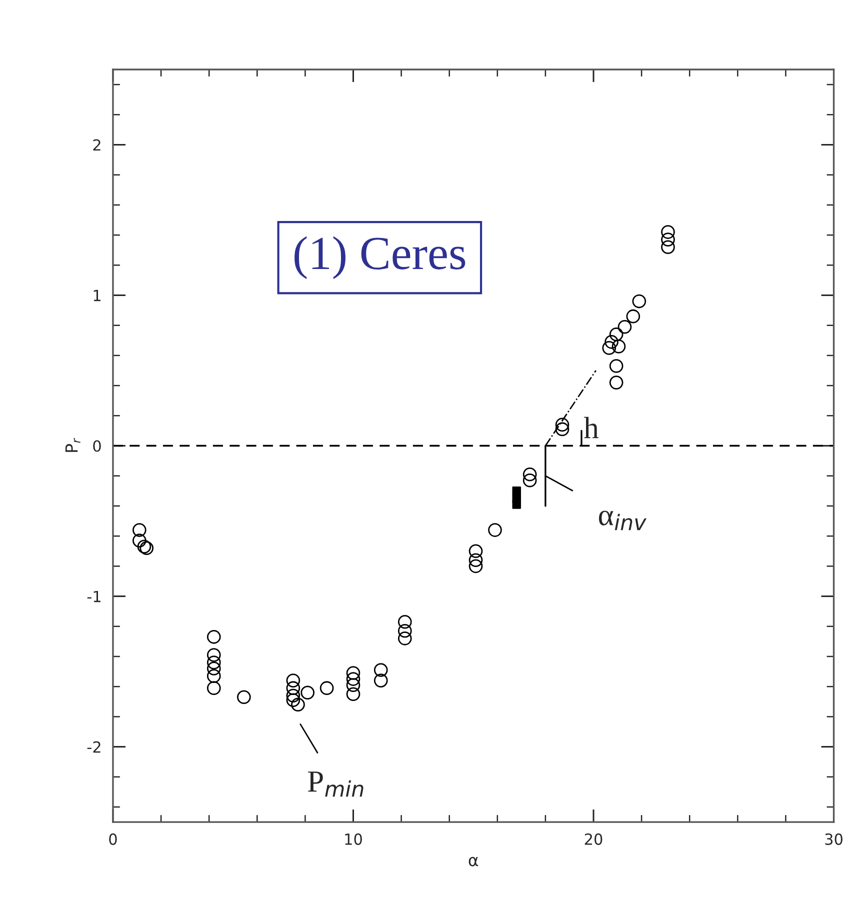  What do you see at coordinates (353, 839) in the screenshot?
I see `x-tick-label: 10` at bounding box center [353, 839].